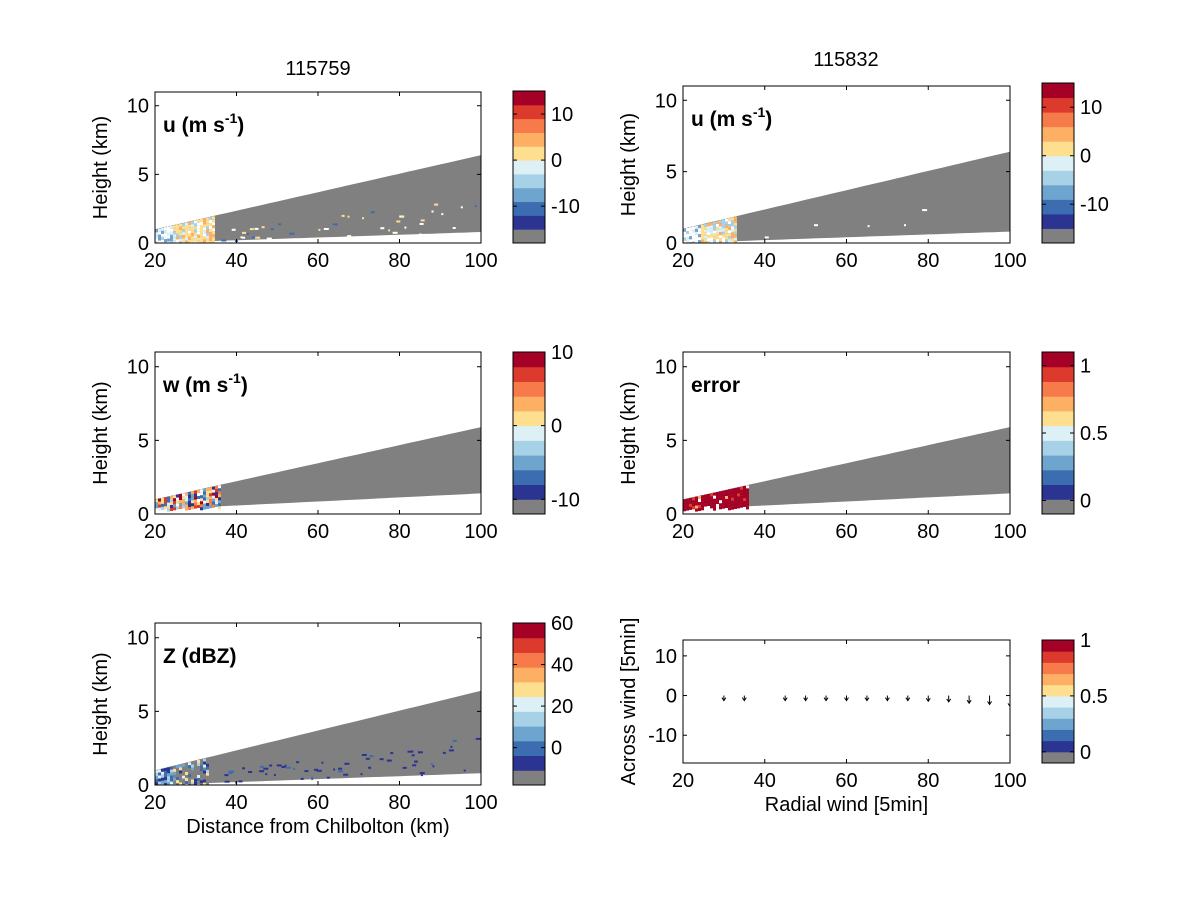  What do you see at coordinates (562, 115) in the screenshot?
I see `colorbar-tick-label: 10` at bounding box center [562, 115].